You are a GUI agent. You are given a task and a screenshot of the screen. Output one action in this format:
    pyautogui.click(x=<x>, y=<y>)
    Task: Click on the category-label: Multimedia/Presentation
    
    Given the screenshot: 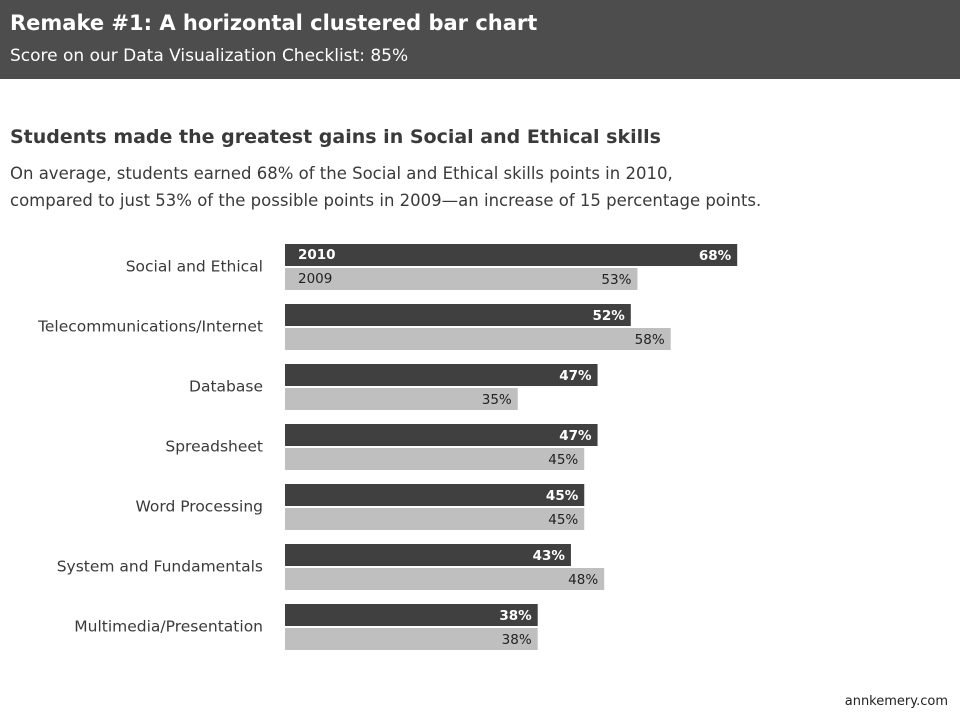 What is the action you would take?
    pyautogui.click(x=168, y=627)
    